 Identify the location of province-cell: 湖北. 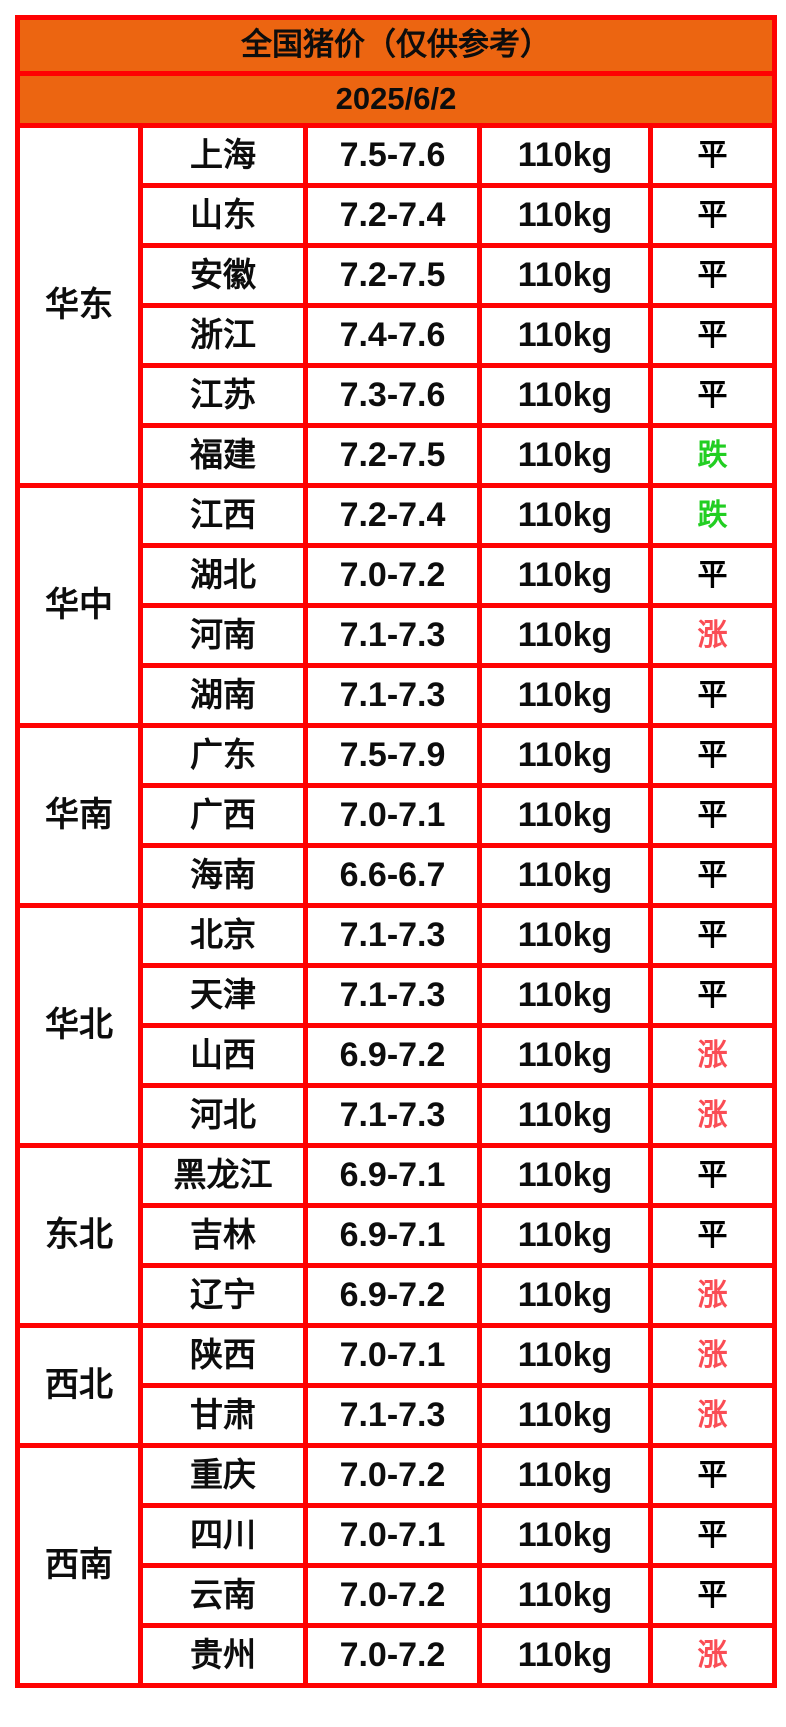
(223, 575).